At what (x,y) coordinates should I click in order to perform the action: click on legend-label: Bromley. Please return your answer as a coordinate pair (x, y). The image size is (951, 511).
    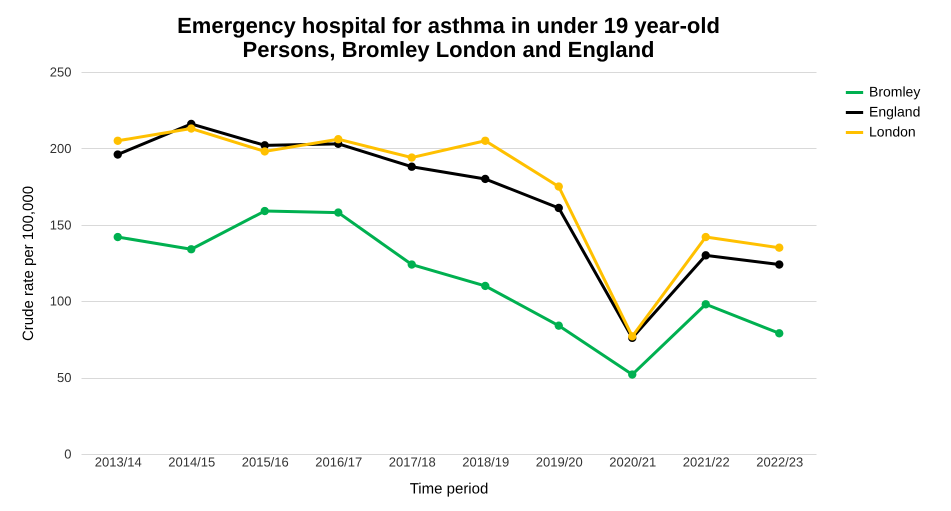
    Looking at the image, I should click on (894, 92).